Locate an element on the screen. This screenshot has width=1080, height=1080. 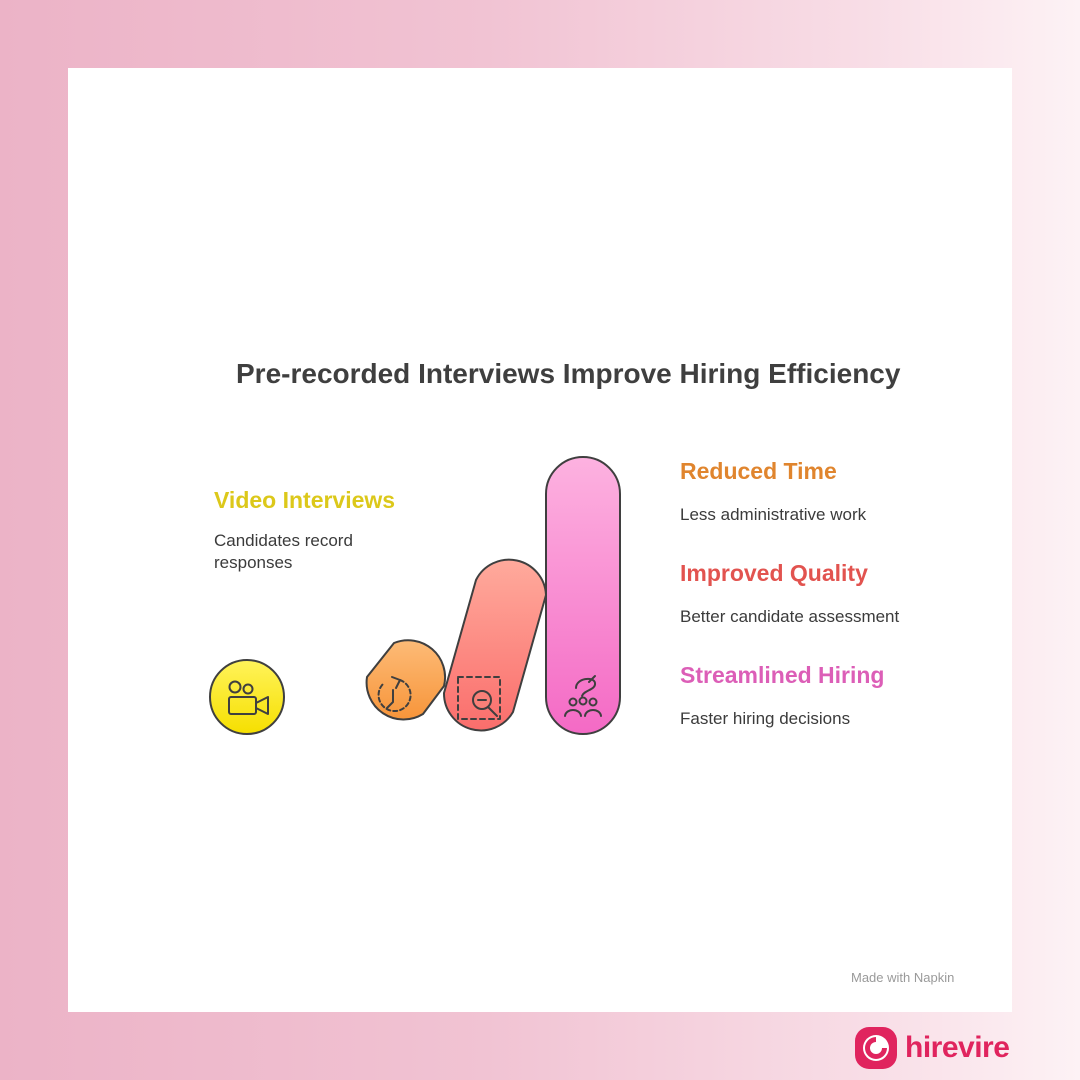
brand-logo: hirevire is located at coordinates (931, 1048).